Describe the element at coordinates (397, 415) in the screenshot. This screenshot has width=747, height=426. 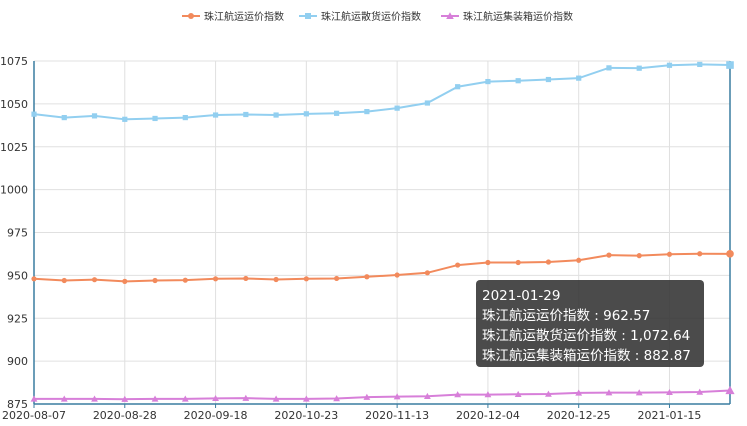
I see `x-tick-label: 2020-11-13` at that location.